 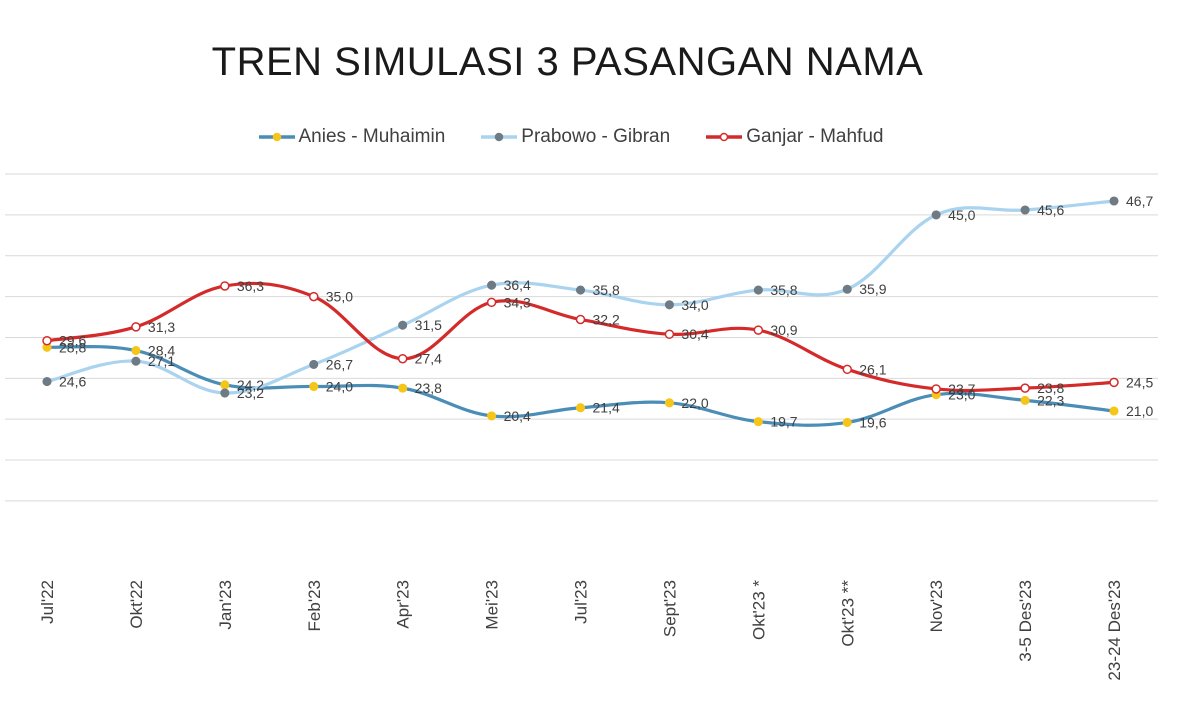 I want to click on legend-label: Prabowo - Gibran, so click(x=596, y=136).